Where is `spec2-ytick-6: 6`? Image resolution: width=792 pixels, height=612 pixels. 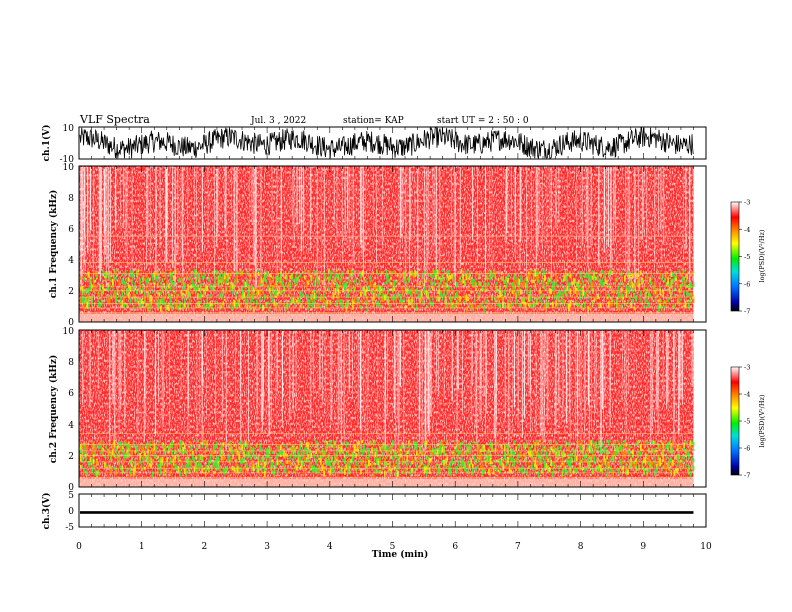 spec2-ytick-6: 6 is located at coordinates (71, 394).